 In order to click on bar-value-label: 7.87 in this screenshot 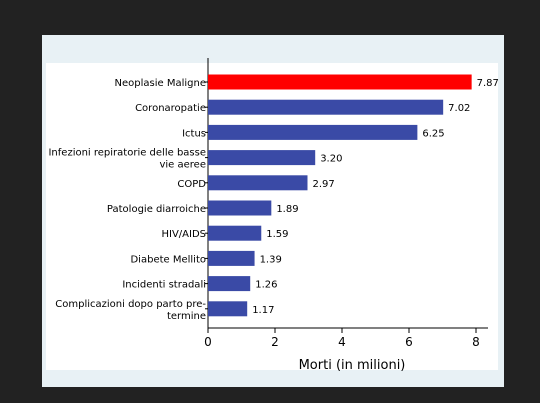, I will do `click(488, 83)`.